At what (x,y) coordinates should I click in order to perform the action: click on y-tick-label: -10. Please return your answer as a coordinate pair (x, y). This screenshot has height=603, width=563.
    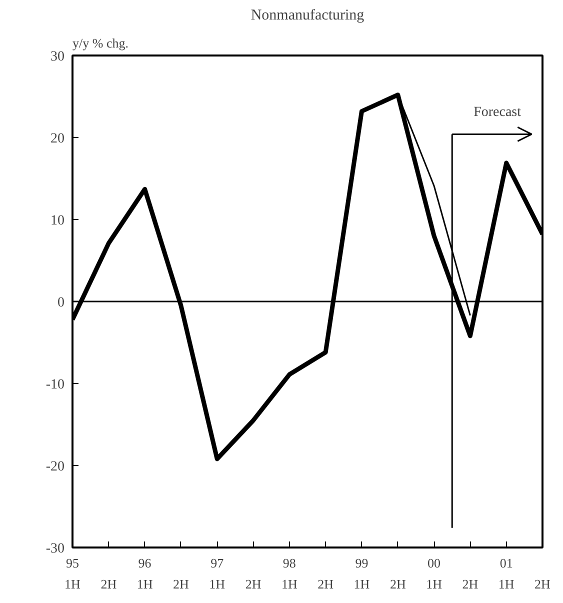
    Looking at the image, I should click on (55, 385).